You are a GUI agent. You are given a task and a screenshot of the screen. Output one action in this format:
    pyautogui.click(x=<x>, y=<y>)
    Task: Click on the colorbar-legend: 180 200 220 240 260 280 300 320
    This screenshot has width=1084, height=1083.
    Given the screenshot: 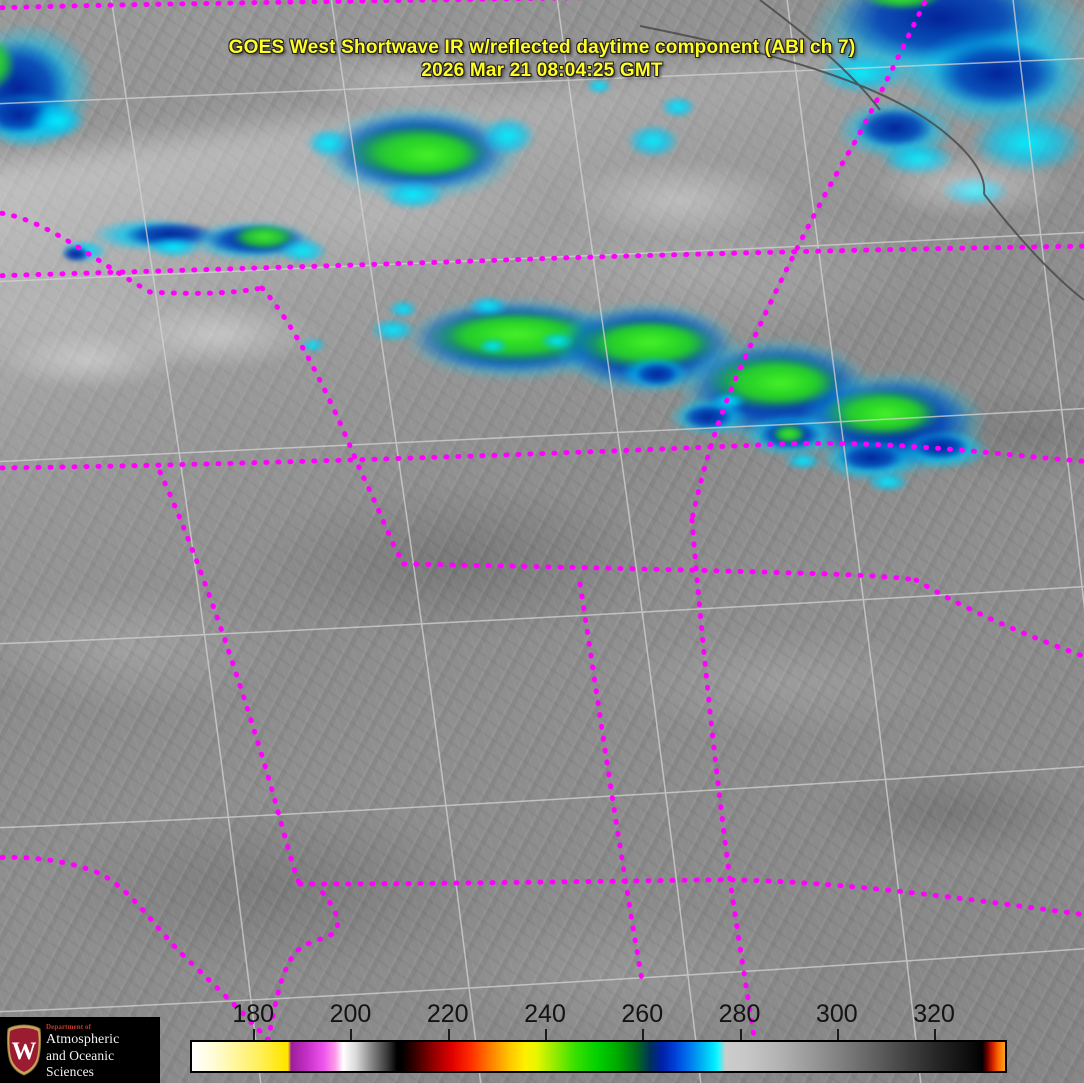 What is the action you would take?
    pyautogui.click(x=542, y=1041)
    